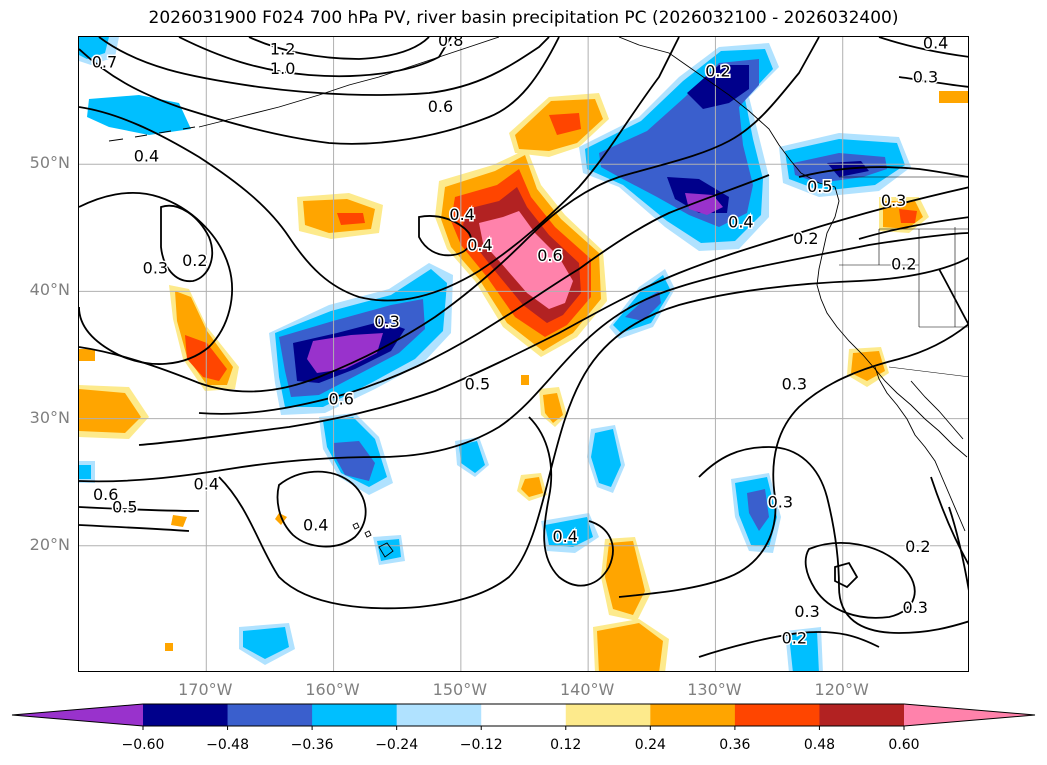 Image resolution: width=1047 pixels, height=765 pixels. What do you see at coordinates (450, 43) in the screenshot?
I see `contour-label: 0.8` at bounding box center [450, 43].